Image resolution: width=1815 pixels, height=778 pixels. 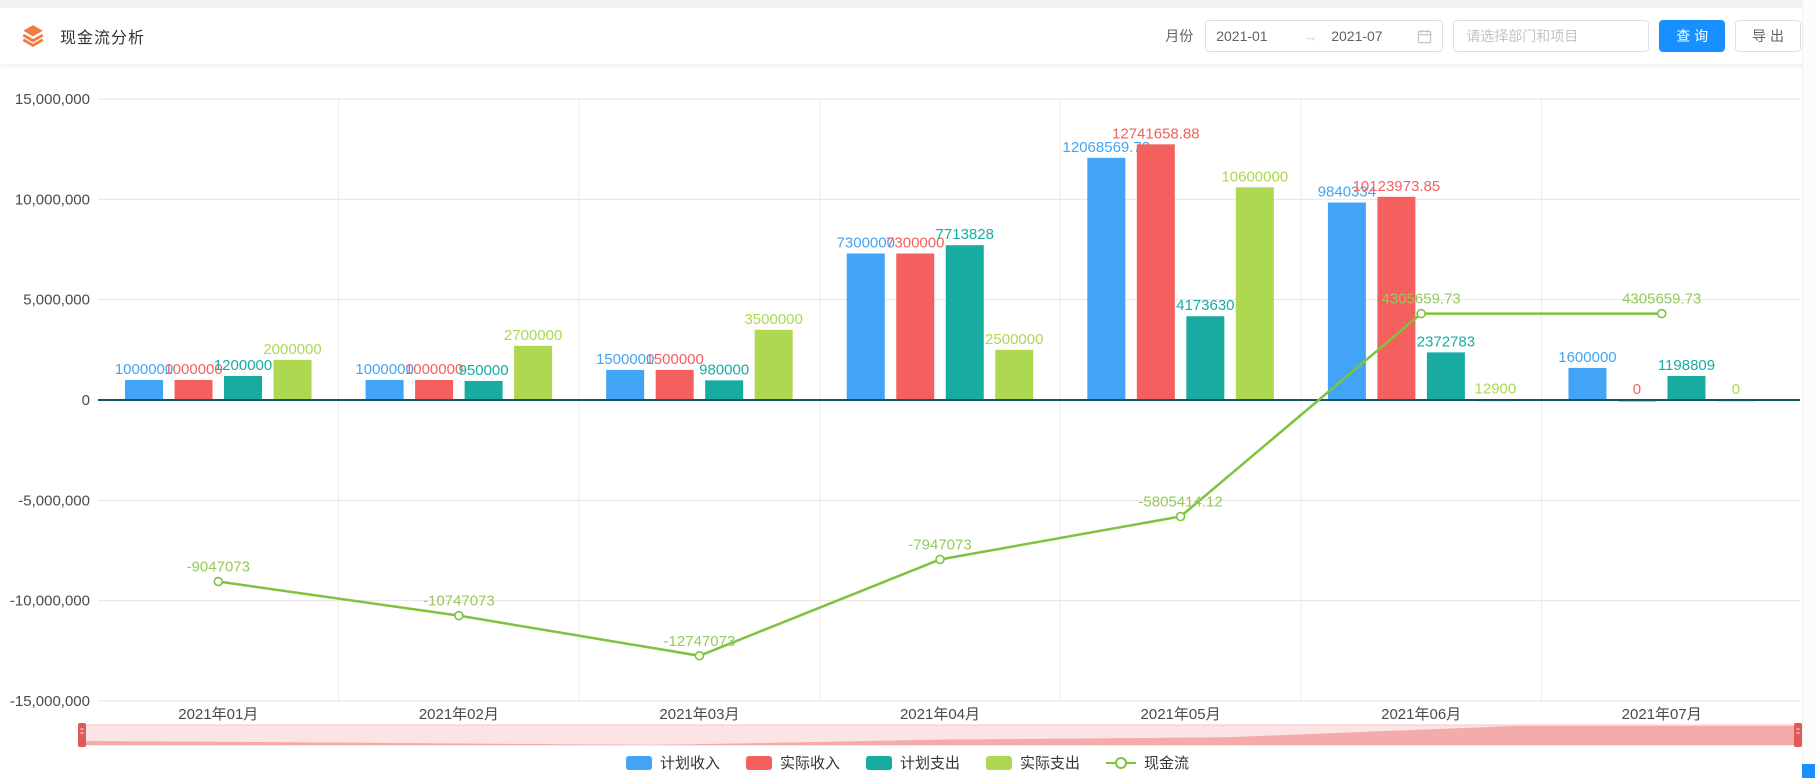 What do you see at coordinates (1551, 36) in the screenshot?
I see `department-project-select` at bounding box center [1551, 36].